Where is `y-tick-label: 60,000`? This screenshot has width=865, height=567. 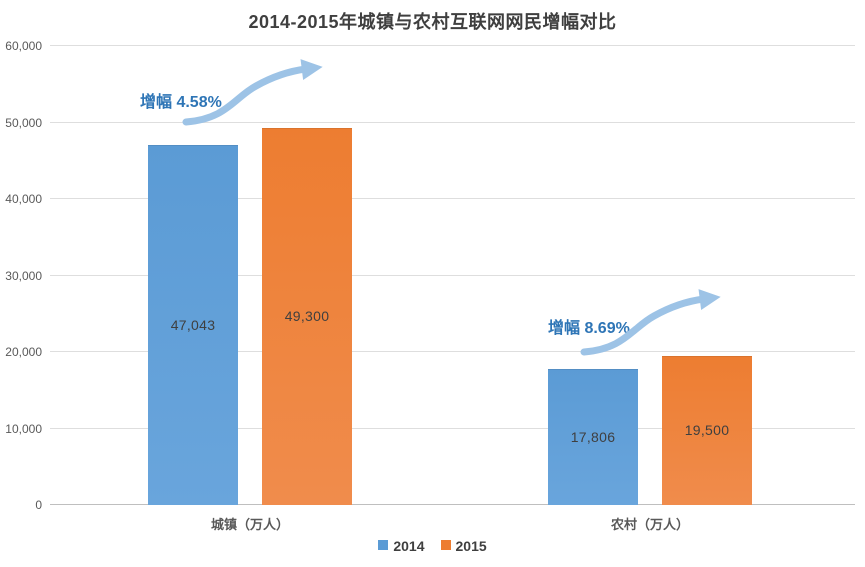
y-tick-label: 60,000 is located at coordinates (23, 46).